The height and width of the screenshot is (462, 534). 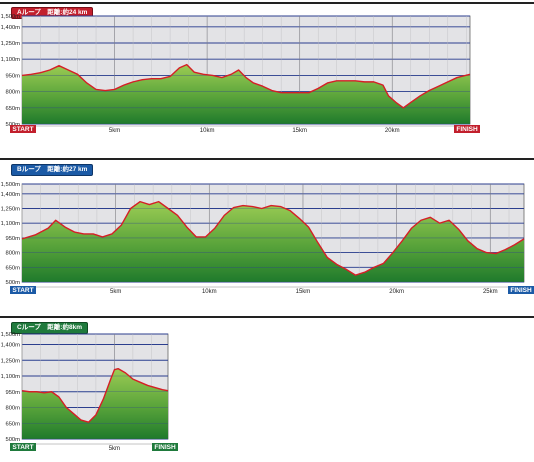 What do you see at coordinates (267, 159) in the screenshot?
I see `section-divider-b` at bounding box center [267, 159].